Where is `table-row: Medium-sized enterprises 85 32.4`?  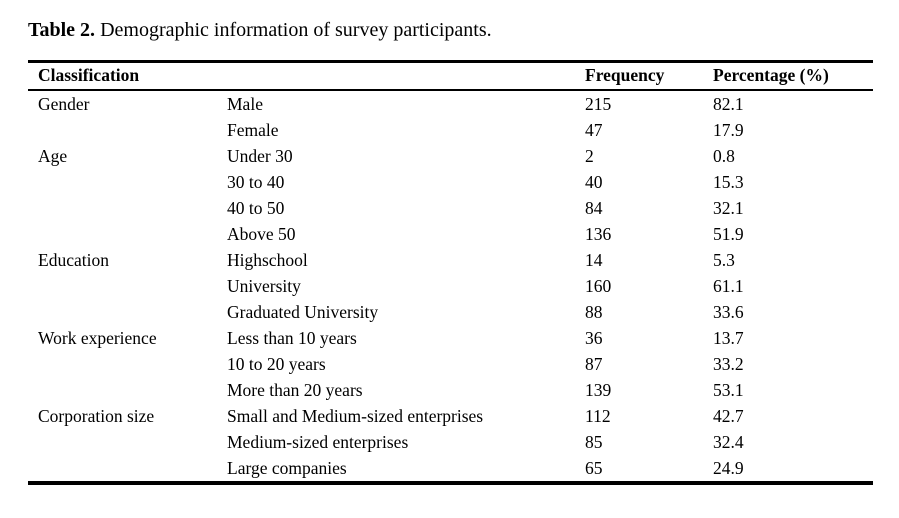 table-row: Medium-sized enterprises 85 32.4 is located at coordinates (450, 442).